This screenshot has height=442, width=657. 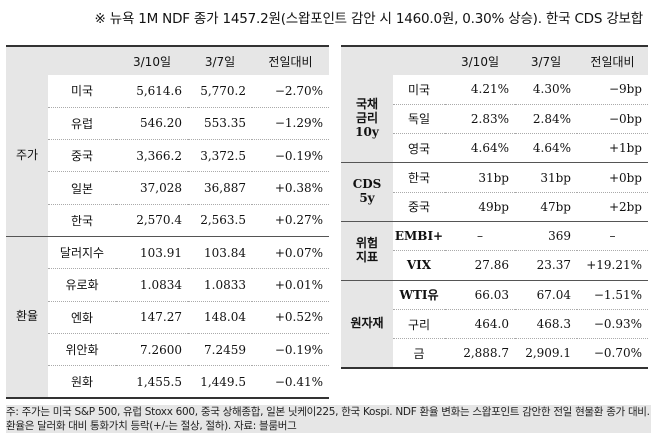 I want to click on left-table-header: 3/10일 3/7일 전일대비, so click(x=167, y=60).